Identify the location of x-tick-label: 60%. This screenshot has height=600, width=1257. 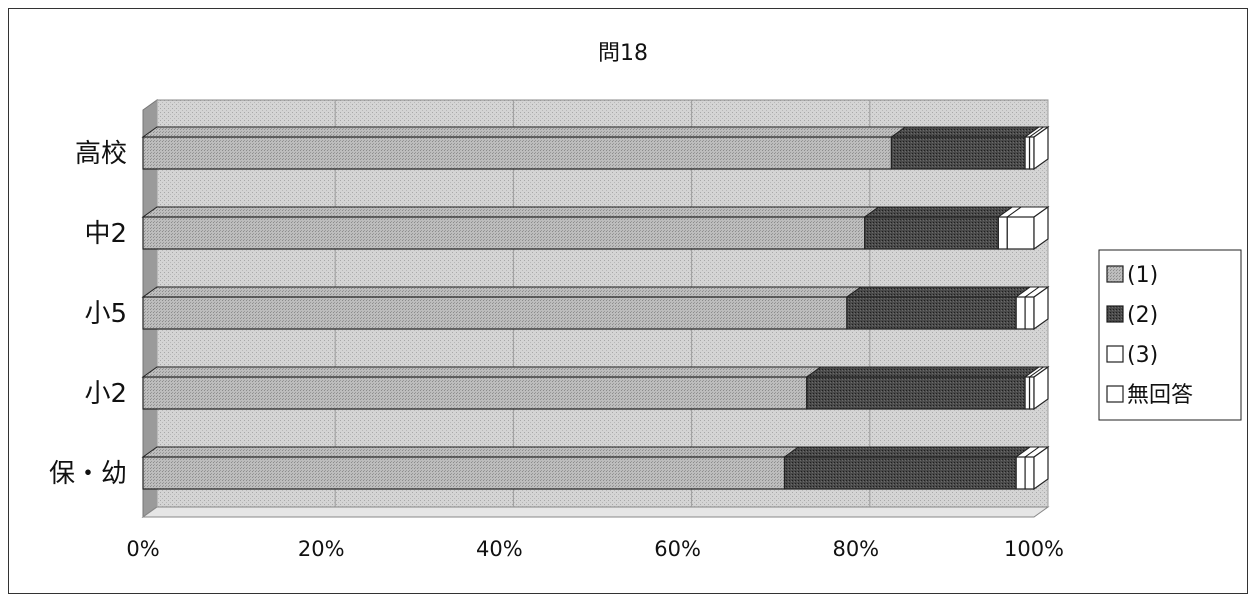
(677, 549).